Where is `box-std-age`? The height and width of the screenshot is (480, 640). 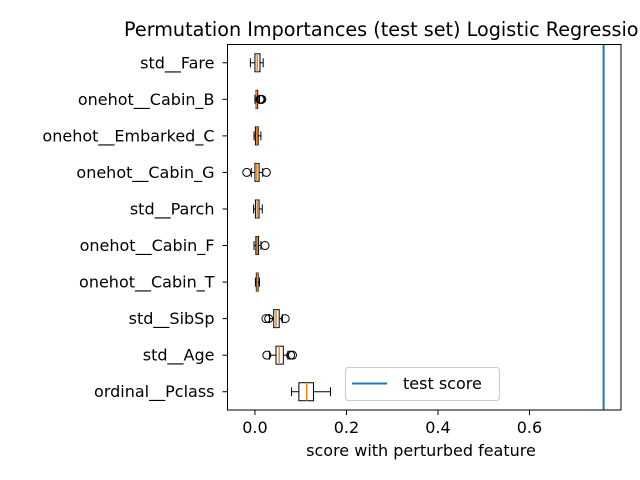
box-std-age is located at coordinates (279, 355).